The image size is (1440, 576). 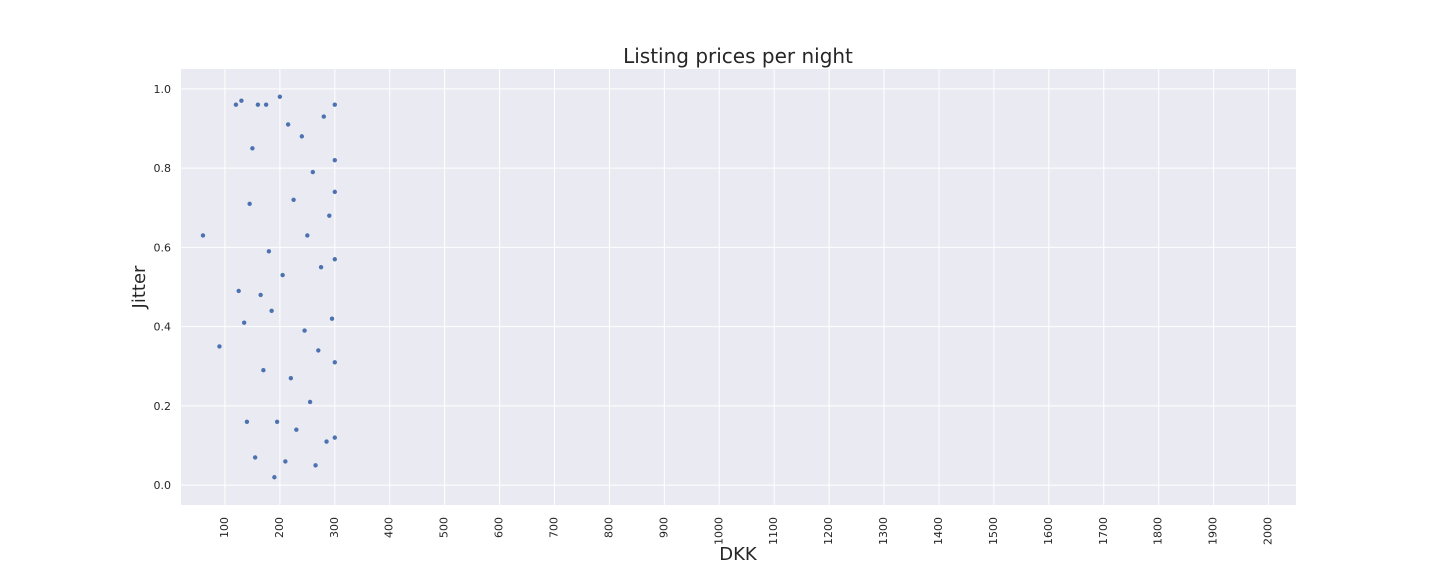 What do you see at coordinates (738, 554) in the screenshot?
I see `x-axis-title: DKK` at bounding box center [738, 554].